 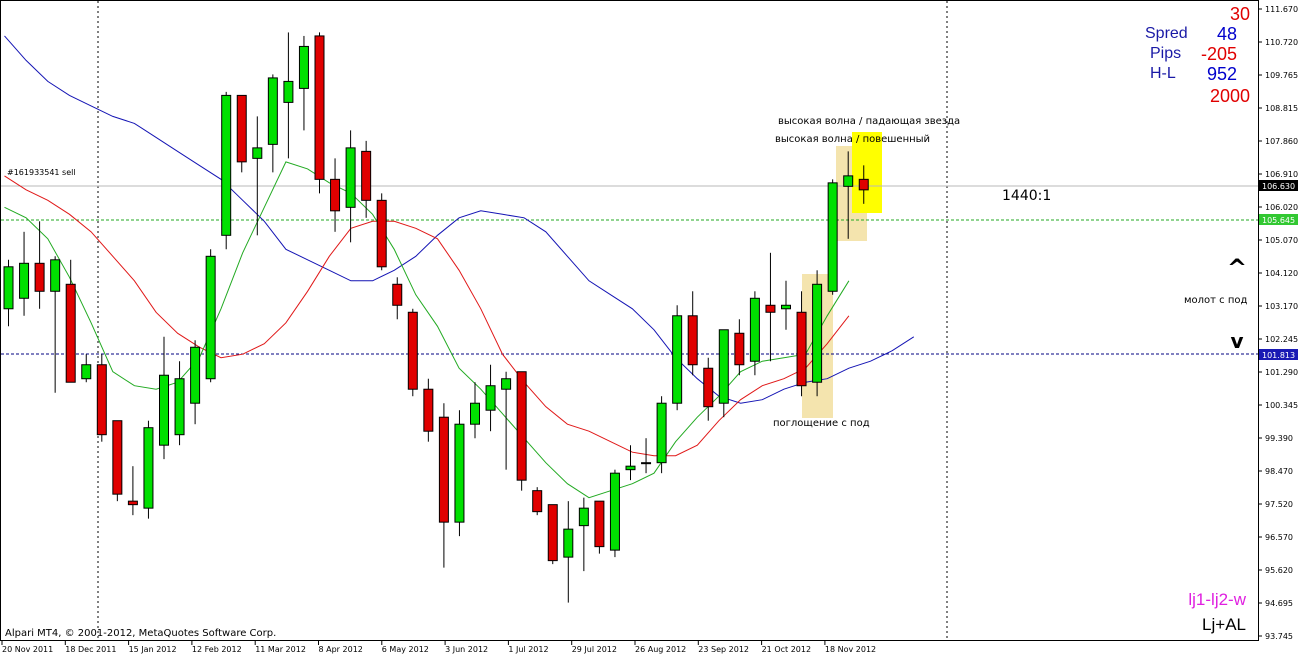 I want to click on x-tick-label: 8 Apr 2012, so click(x=341, y=649).